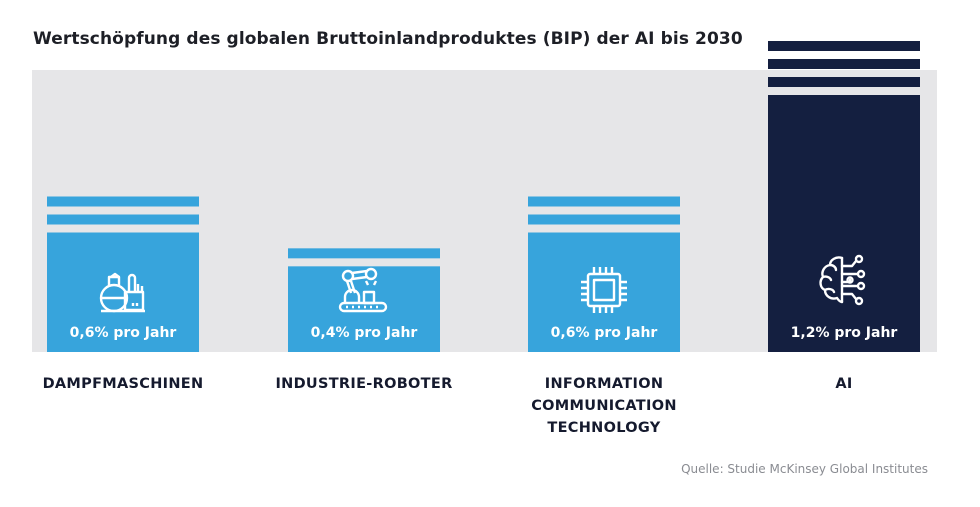 The height and width of the screenshot is (507, 980). I want to click on bar-1-body, so click(364, 309).